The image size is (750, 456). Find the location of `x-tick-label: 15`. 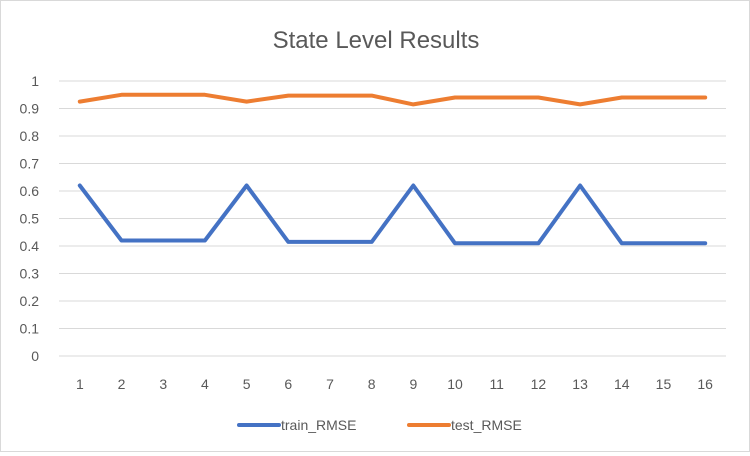

x-tick-label: 15 is located at coordinates (664, 384).